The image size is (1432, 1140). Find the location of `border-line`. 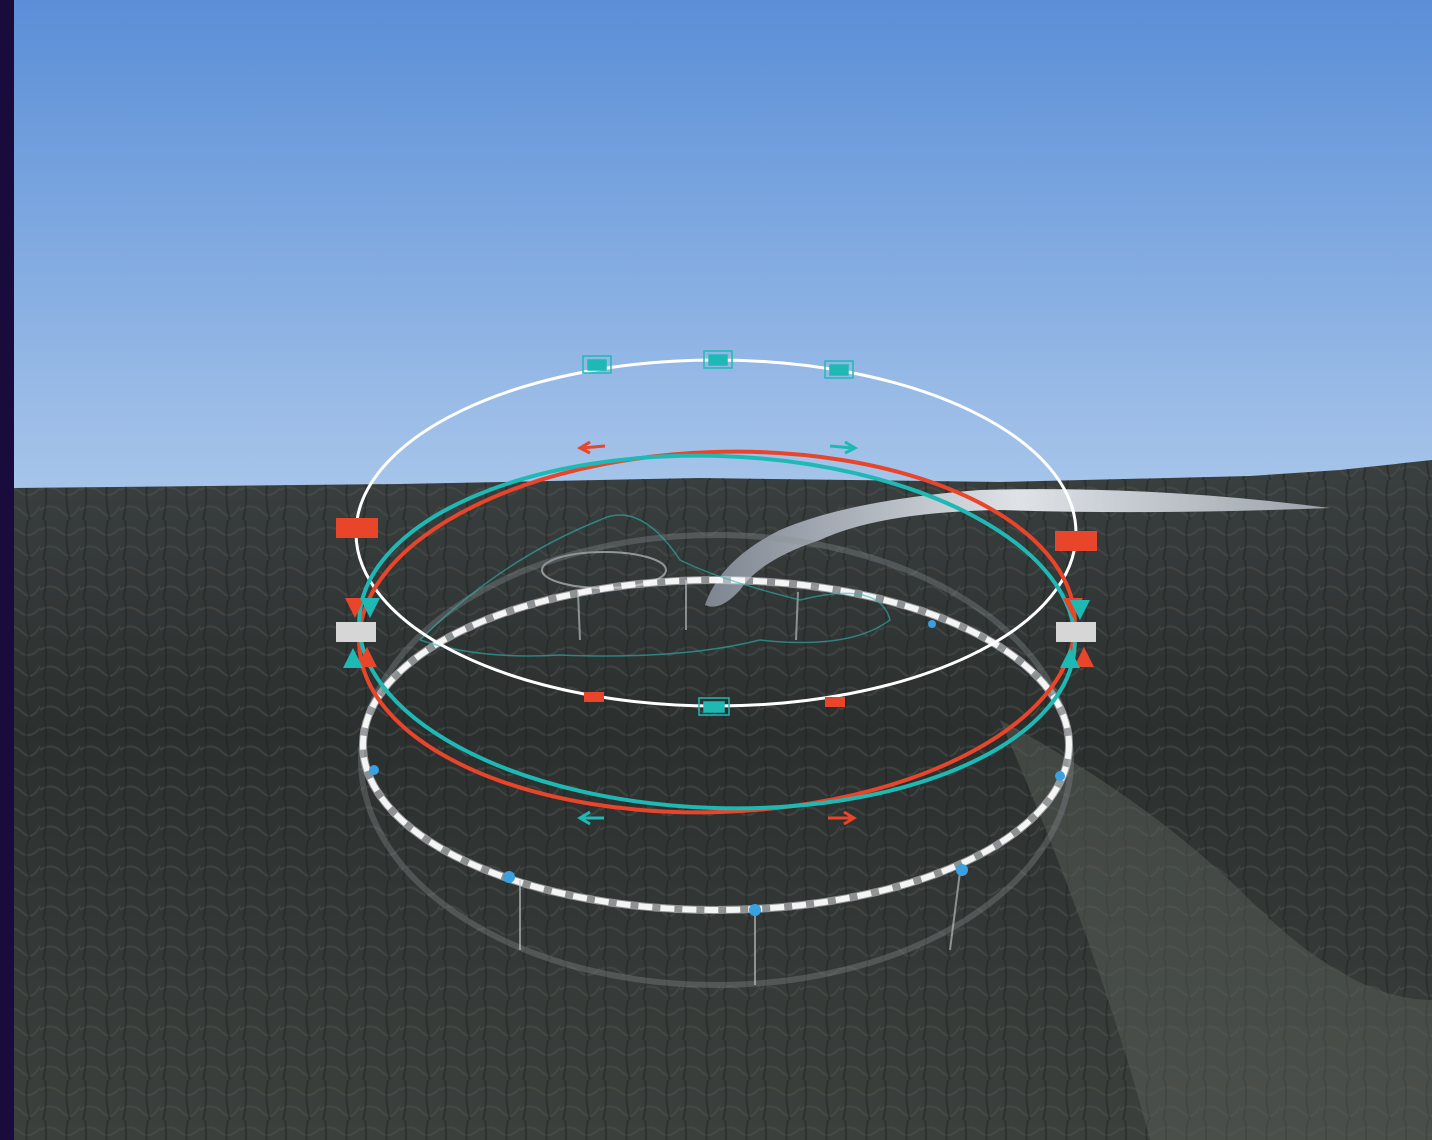

border-line is located at coordinates (655, 585).